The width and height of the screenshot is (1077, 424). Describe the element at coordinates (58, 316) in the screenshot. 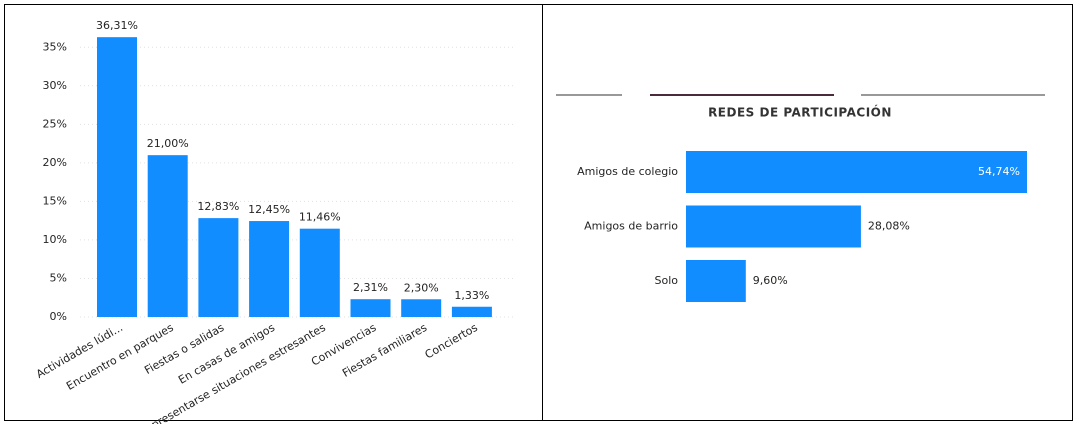

I see `y-tick-label: 0%` at that location.